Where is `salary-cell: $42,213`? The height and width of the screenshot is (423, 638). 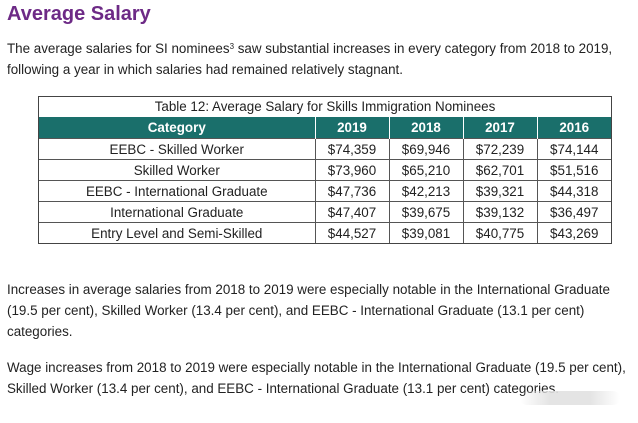 salary-cell: $42,213 is located at coordinates (425, 191).